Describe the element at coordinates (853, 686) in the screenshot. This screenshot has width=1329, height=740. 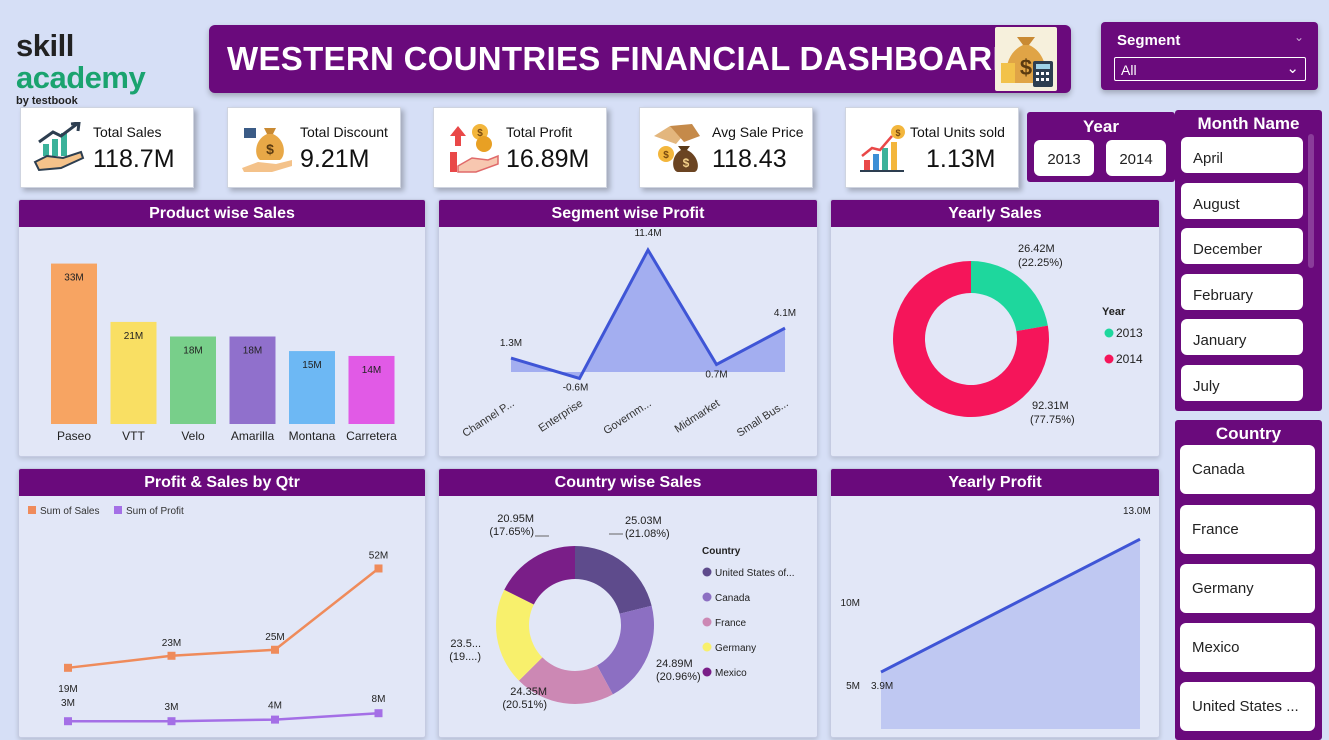
I see `y-tick-label: 5M` at that location.